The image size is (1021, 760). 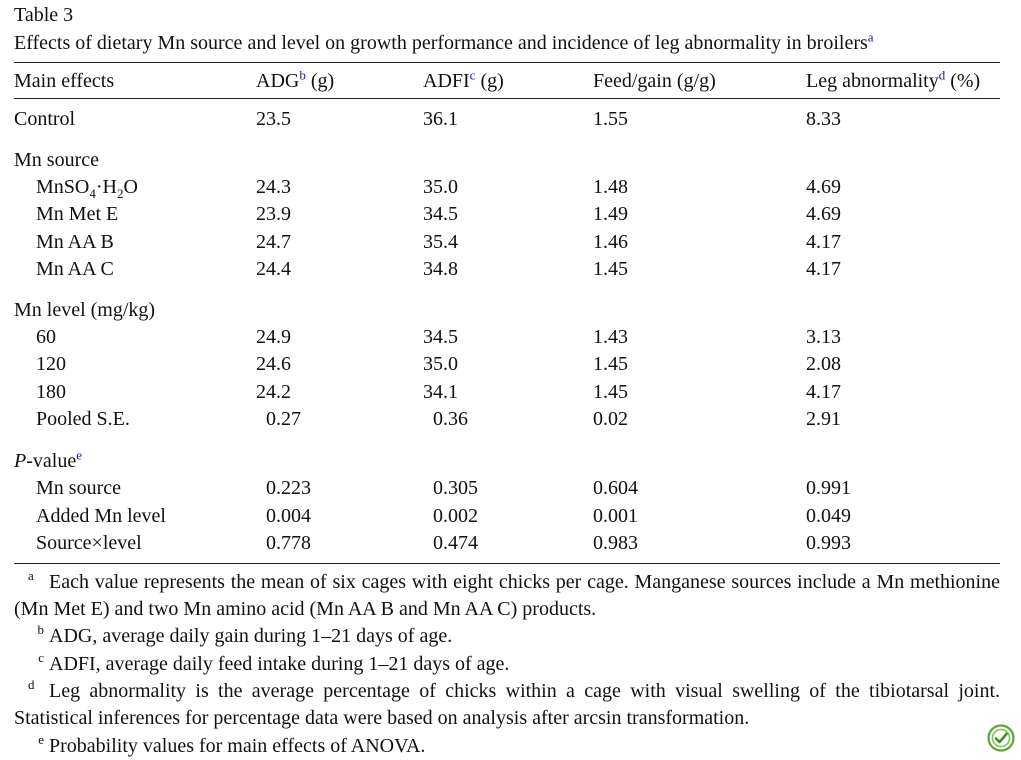 What do you see at coordinates (472, 75) in the screenshot?
I see `adfi-footnote-link: c` at bounding box center [472, 75].